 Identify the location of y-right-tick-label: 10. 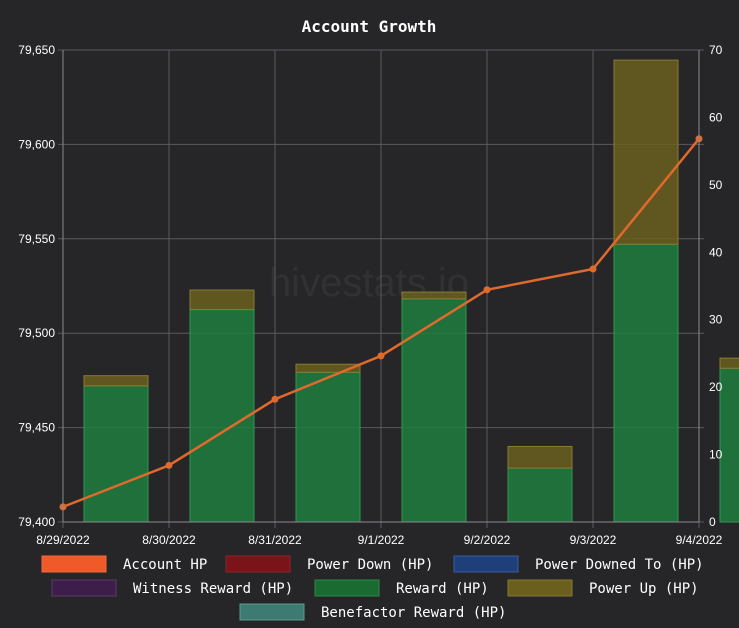
(716, 455).